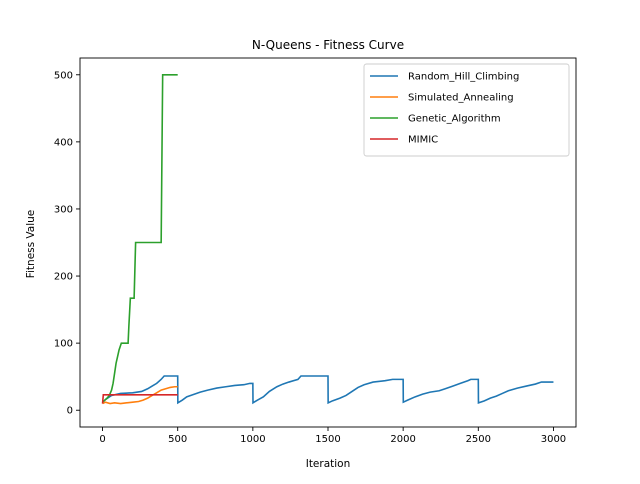  Describe the element at coordinates (402, 439) in the screenshot. I see `x-tick-label: 2000` at that location.